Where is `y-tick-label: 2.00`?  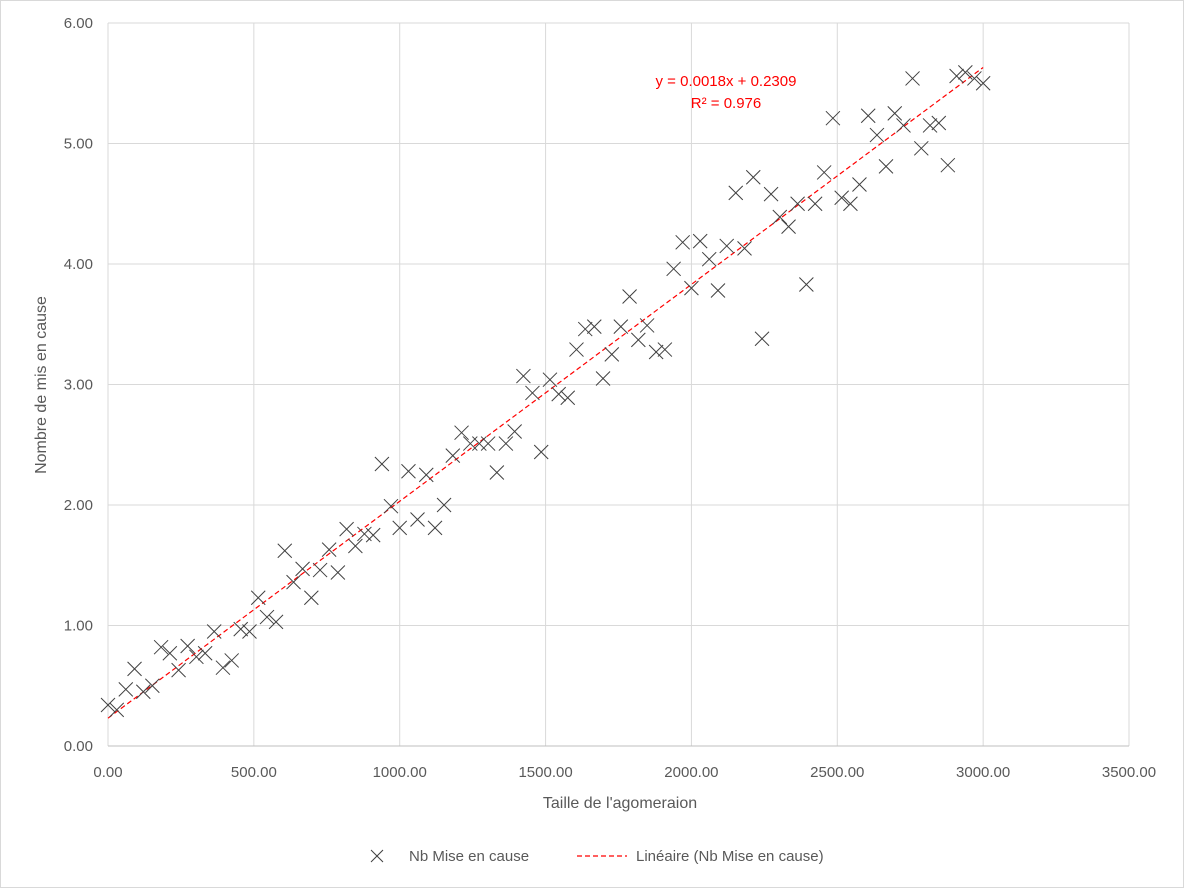
y-tick-label: 2.00 is located at coordinates (78, 505).